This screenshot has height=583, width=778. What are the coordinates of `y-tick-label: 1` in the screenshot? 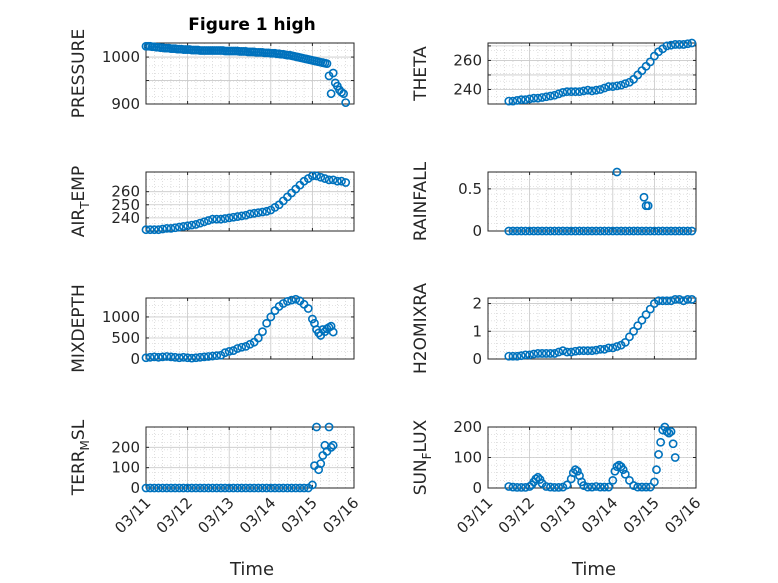 It's located at (477, 331).